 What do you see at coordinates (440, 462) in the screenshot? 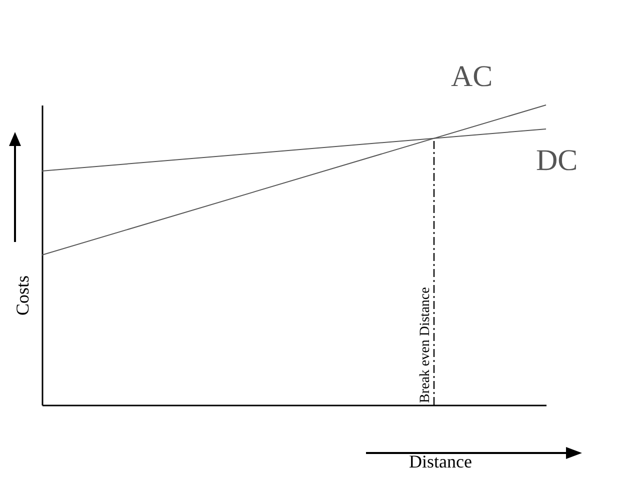
I see `x-axis-title: Distance` at bounding box center [440, 462].